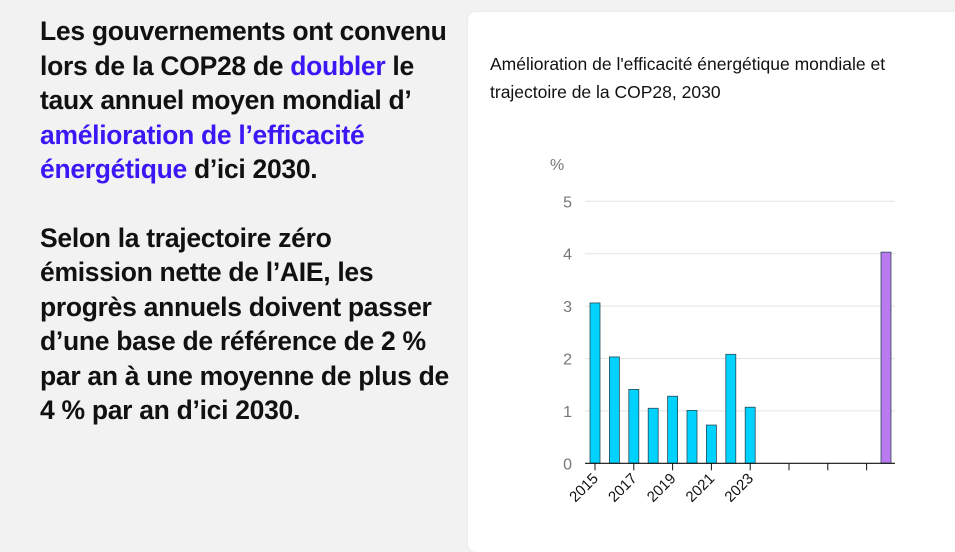  Describe the element at coordinates (701, 488) in the screenshot. I see `x-tick-label: 2021` at that location.